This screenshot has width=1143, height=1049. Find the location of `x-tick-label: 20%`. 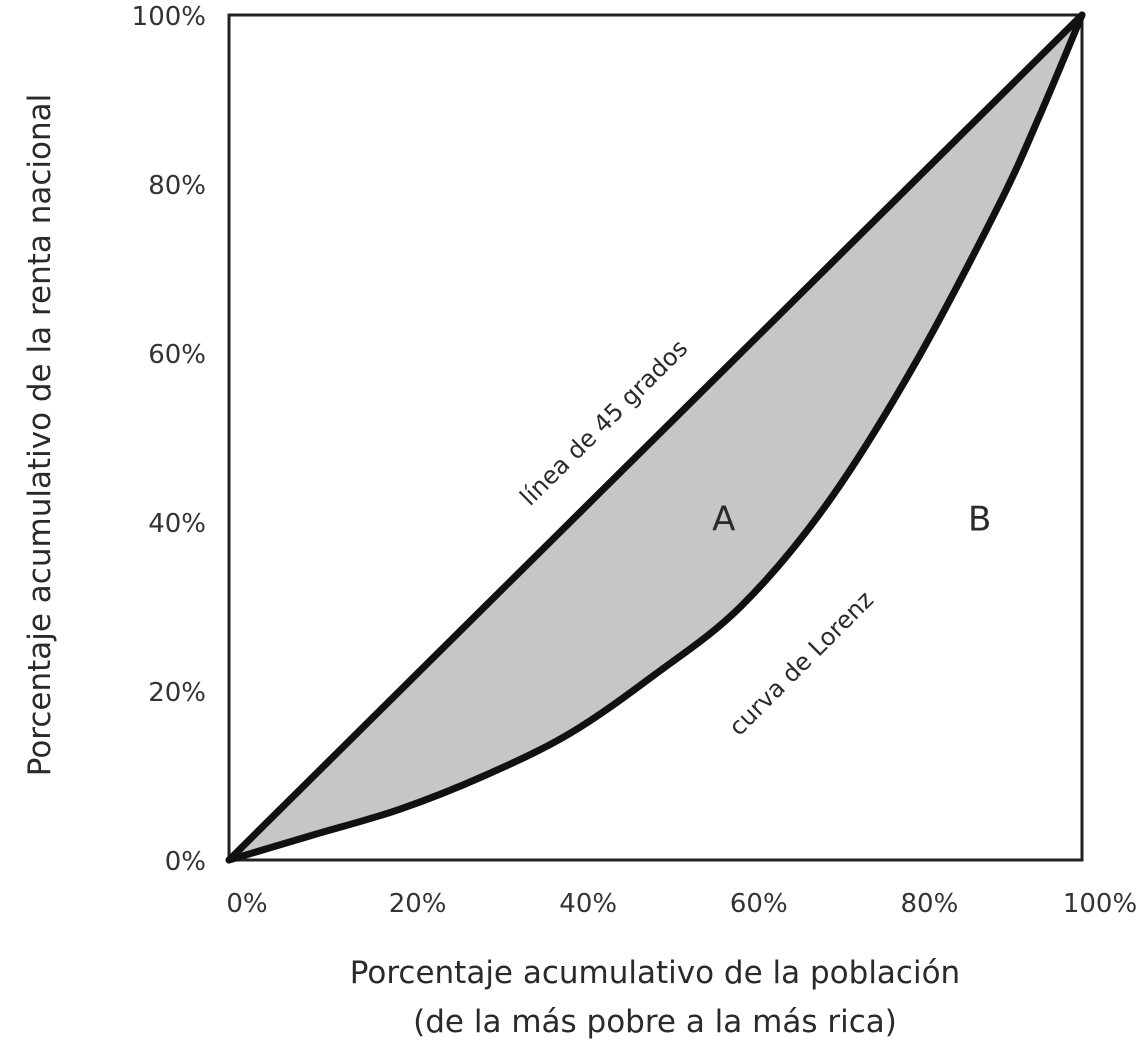

x-tick-label: 20% is located at coordinates (418, 904).